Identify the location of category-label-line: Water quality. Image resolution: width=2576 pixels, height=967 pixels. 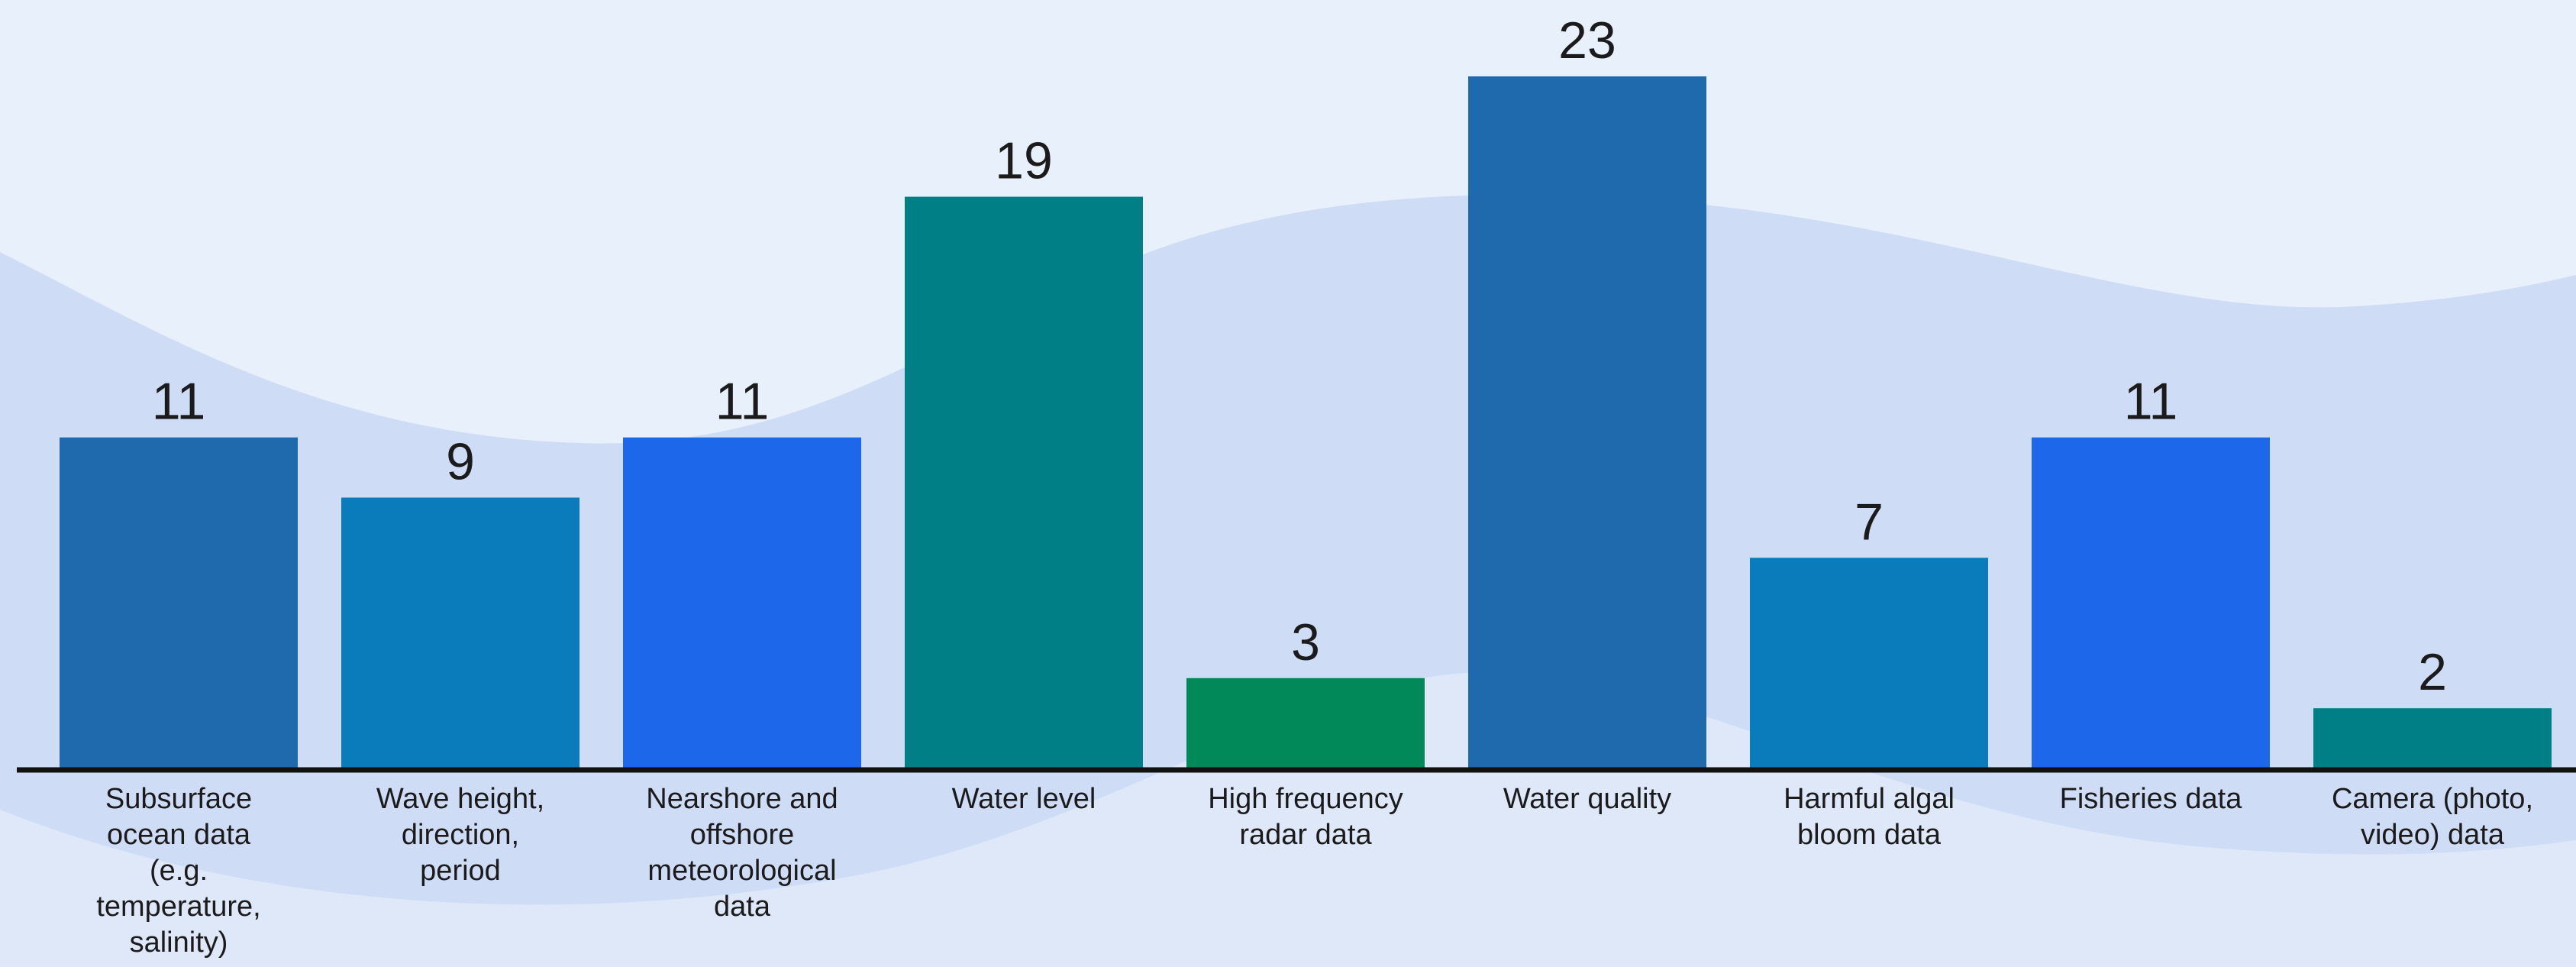
(1587, 799).